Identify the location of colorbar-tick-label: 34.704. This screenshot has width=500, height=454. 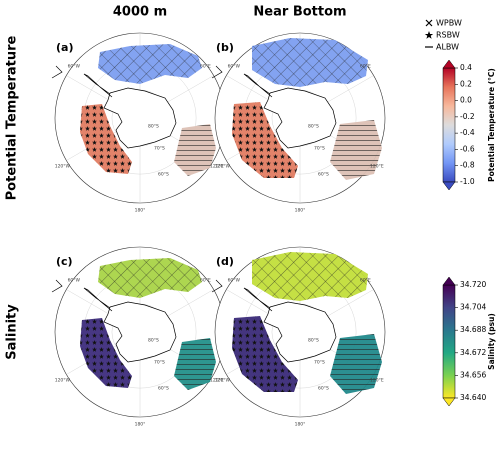
(473, 307).